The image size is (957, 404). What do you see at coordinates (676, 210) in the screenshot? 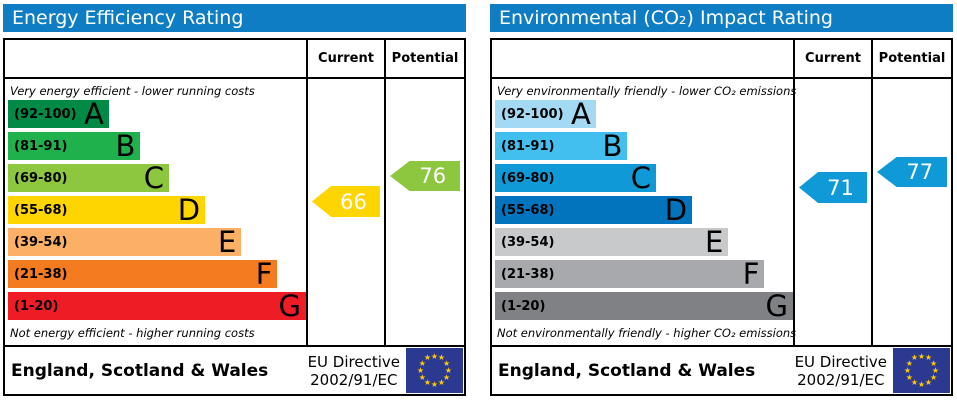
I see `band-letter: D` at bounding box center [676, 210].